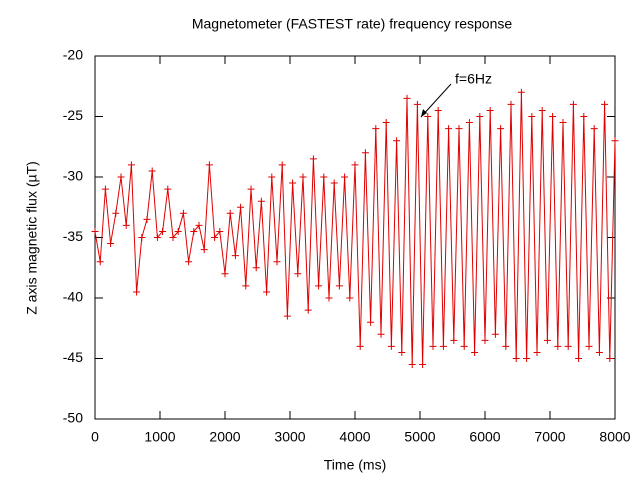 This screenshot has height=480, width=640. Describe the element at coordinates (473, 79) in the screenshot. I see `annotation: f=6Hz` at that location.